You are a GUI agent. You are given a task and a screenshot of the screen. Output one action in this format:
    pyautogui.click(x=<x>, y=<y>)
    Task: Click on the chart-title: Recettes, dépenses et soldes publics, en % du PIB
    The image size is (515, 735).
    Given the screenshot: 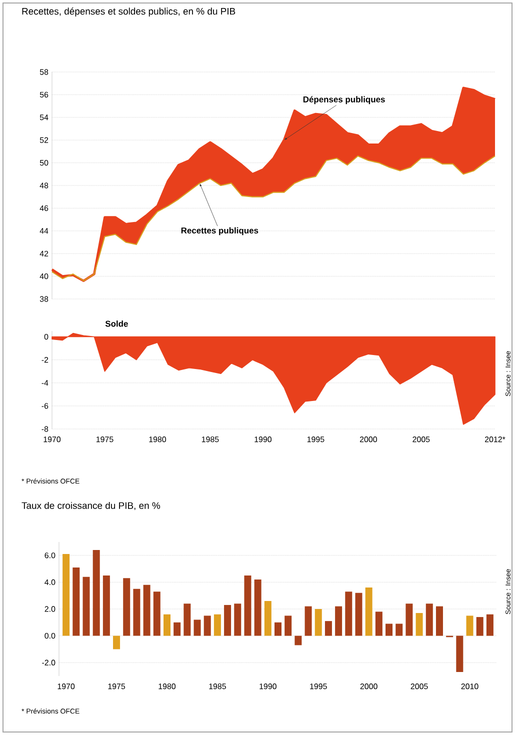 What is the action you would take?
    pyautogui.click(x=129, y=12)
    